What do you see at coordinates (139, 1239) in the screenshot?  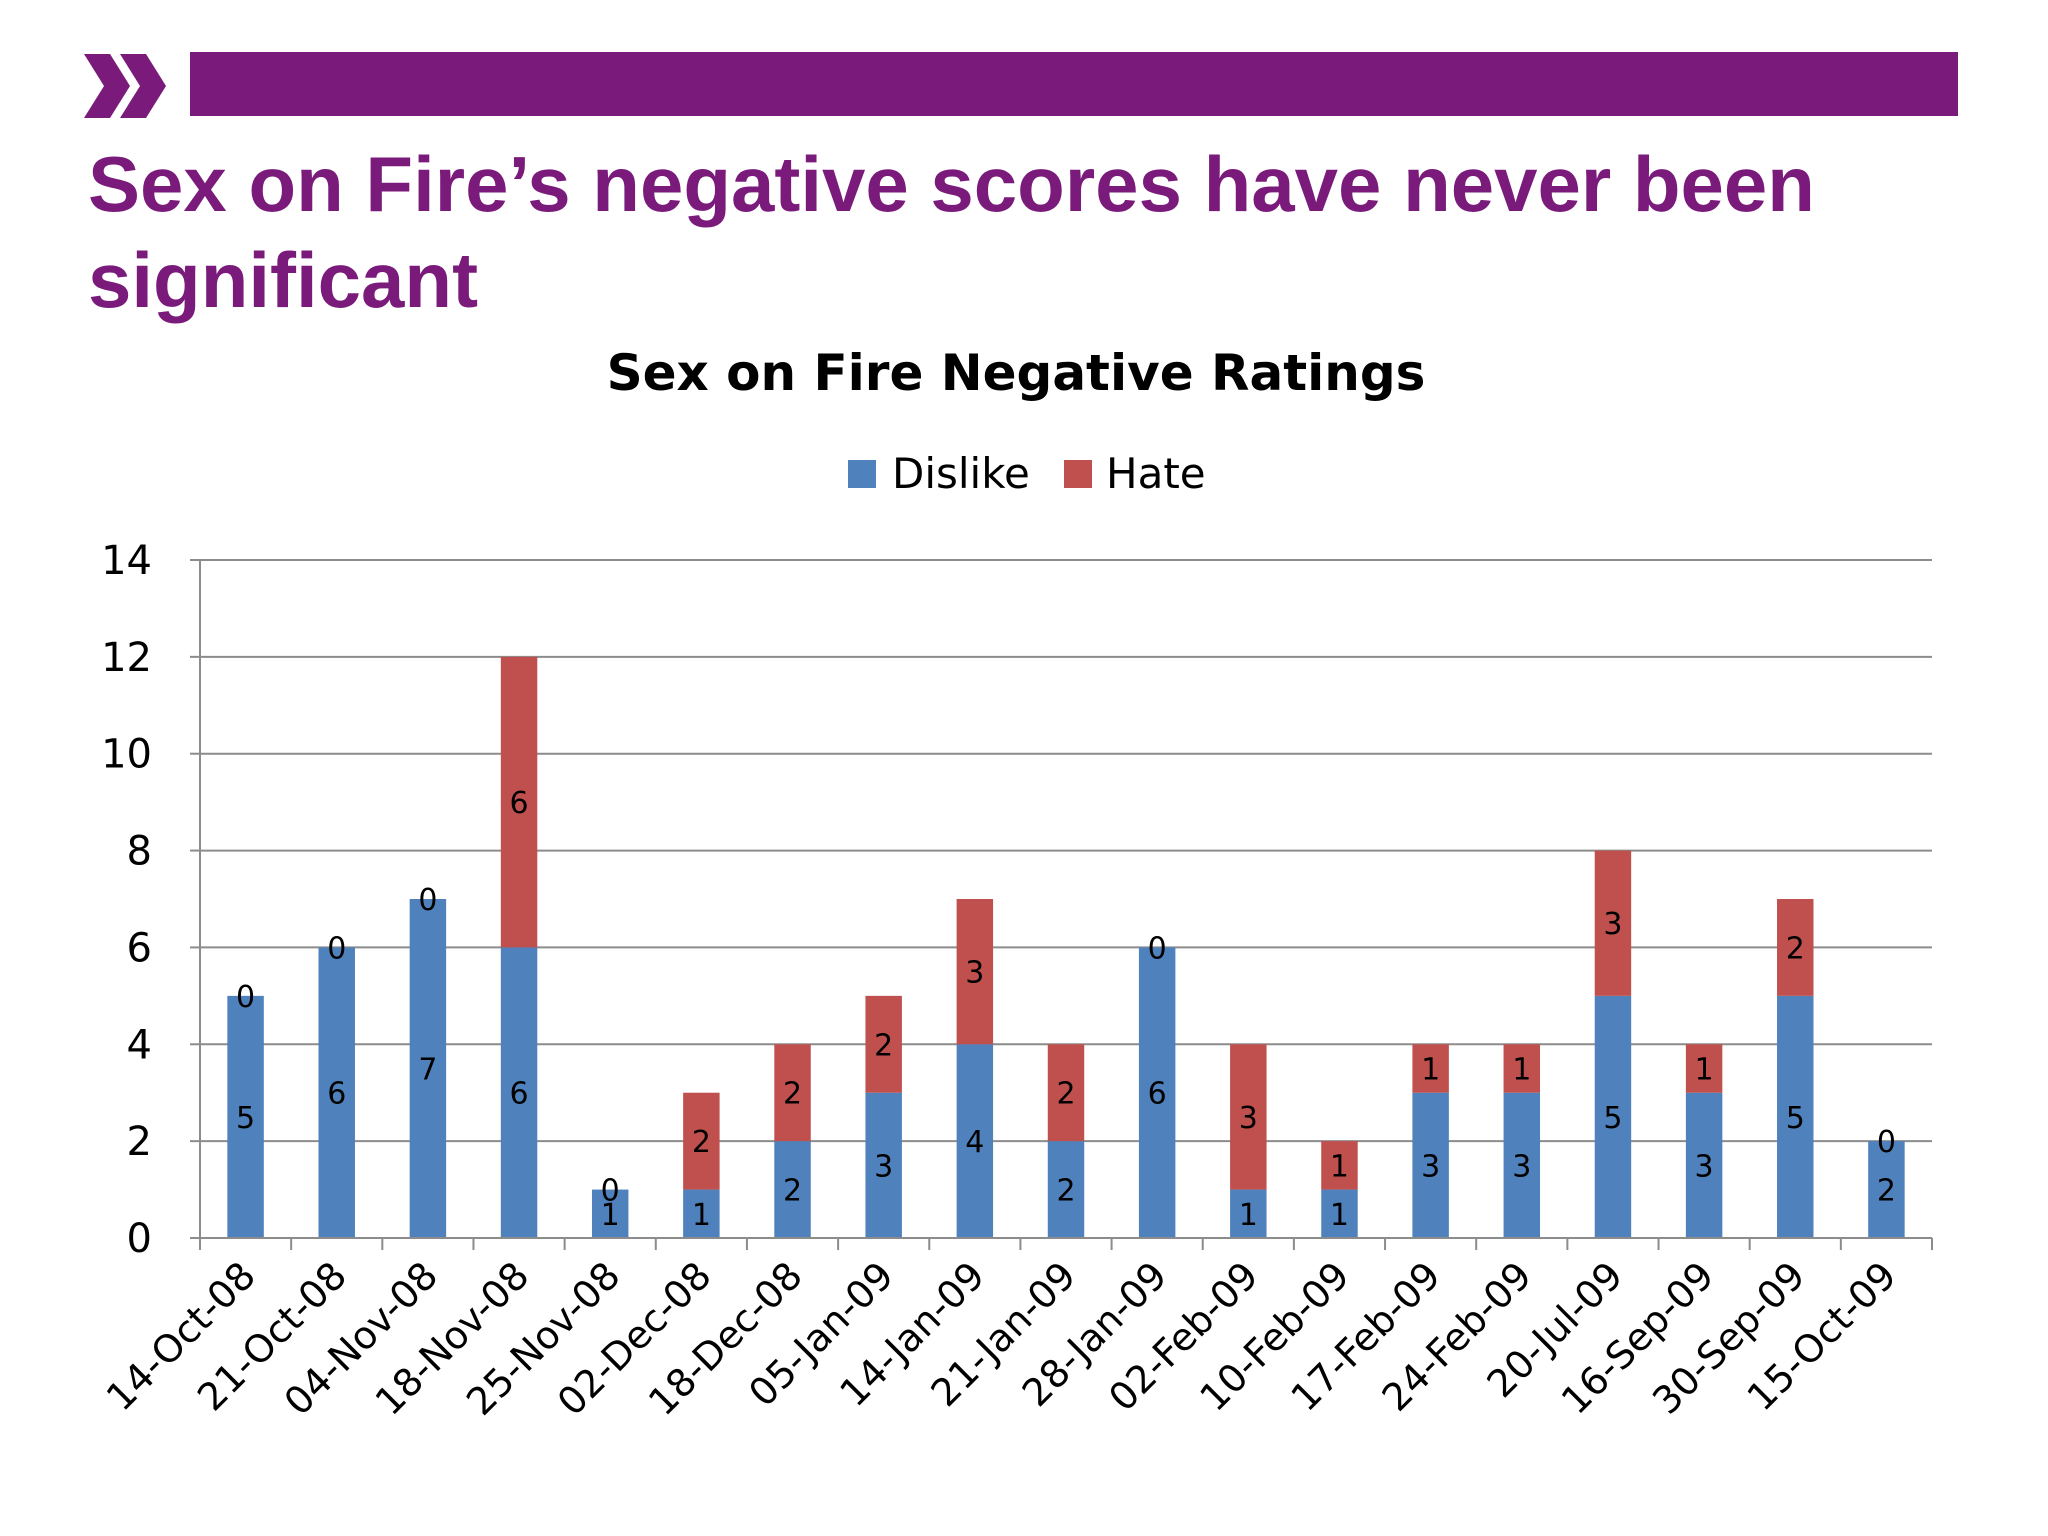 I see `y-tick-label: 0` at bounding box center [139, 1239].